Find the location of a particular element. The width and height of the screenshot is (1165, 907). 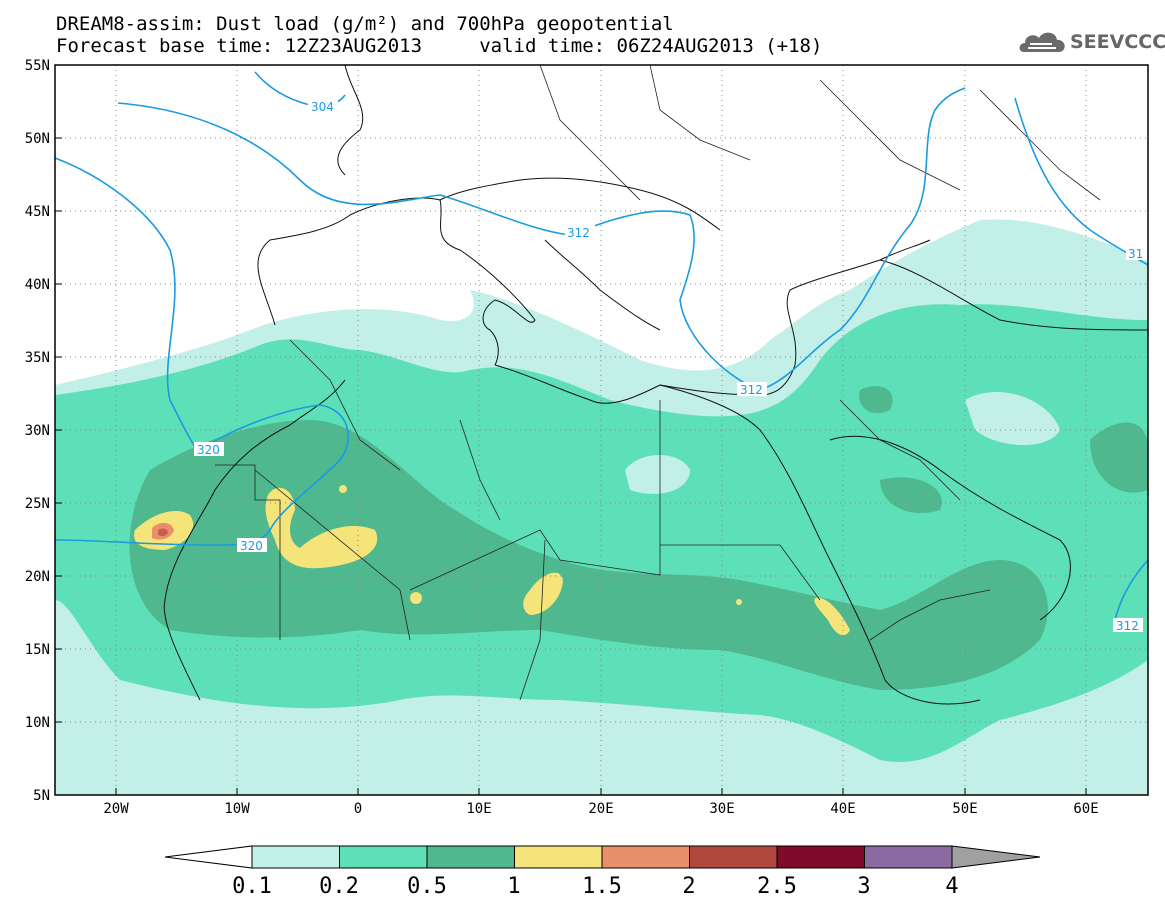

lon-tick-label: 60E is located at coordinates (1085, 809).